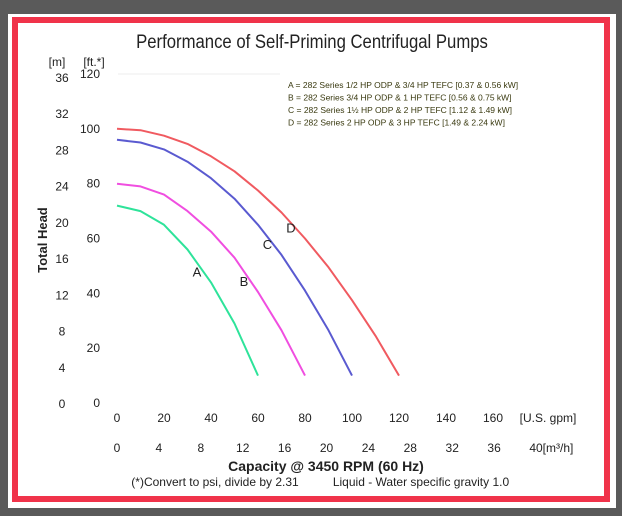 This screenshot has width=622, height=516. Describe the element at coordinates (446, 418) in the screenshot. I see `x-tick-label-gpm: 140` at that location.